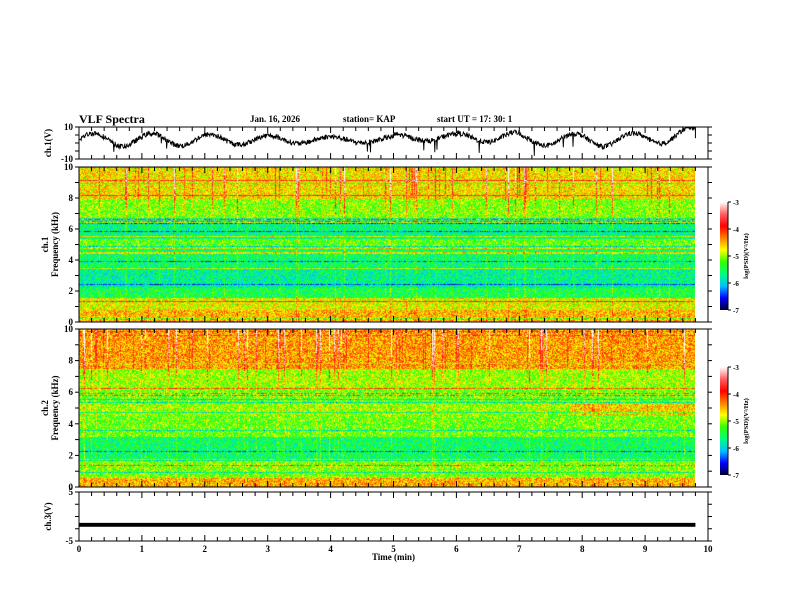 This screenshot has width=792, height=612. What do you see at coordinates (736, 284) in the screenshot?
I see `ch1-colorbar-tick-label: -6` at bounding box center [736, 284].